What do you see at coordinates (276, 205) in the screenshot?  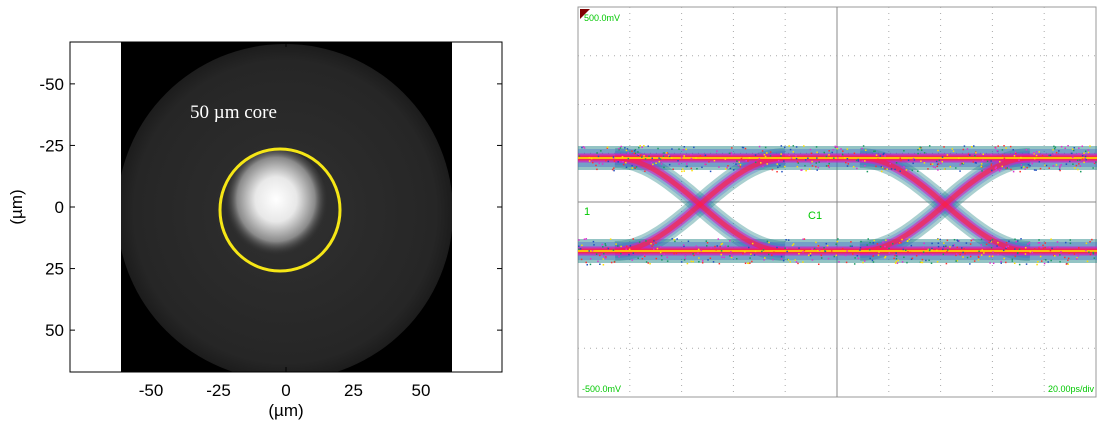 I see `light-spot` at bounding box center [276, 205].